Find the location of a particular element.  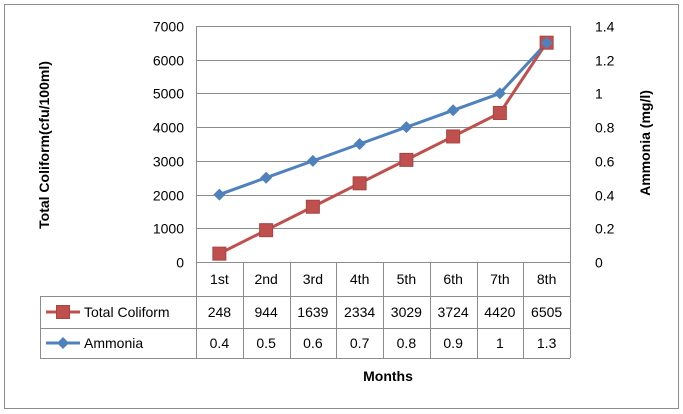

y-tick-label-left: 3000 is located at coordinates (168, 162).